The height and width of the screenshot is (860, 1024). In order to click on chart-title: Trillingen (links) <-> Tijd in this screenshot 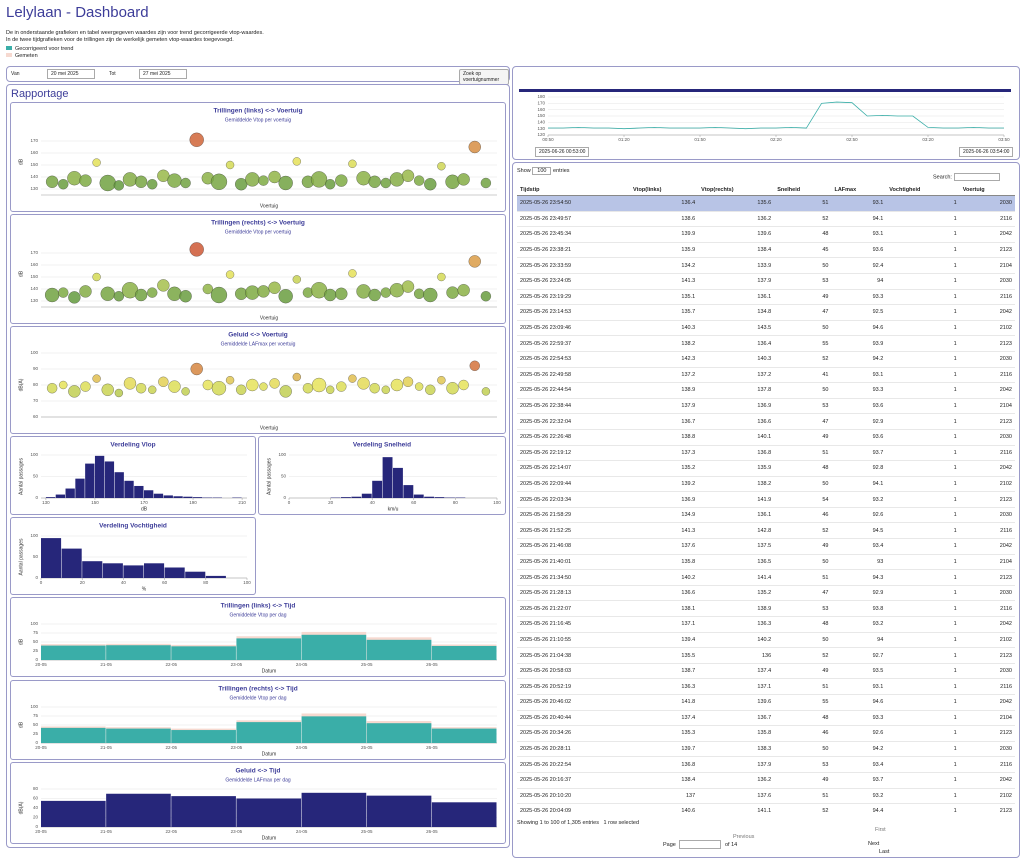, I will do `click(258, 606)`.